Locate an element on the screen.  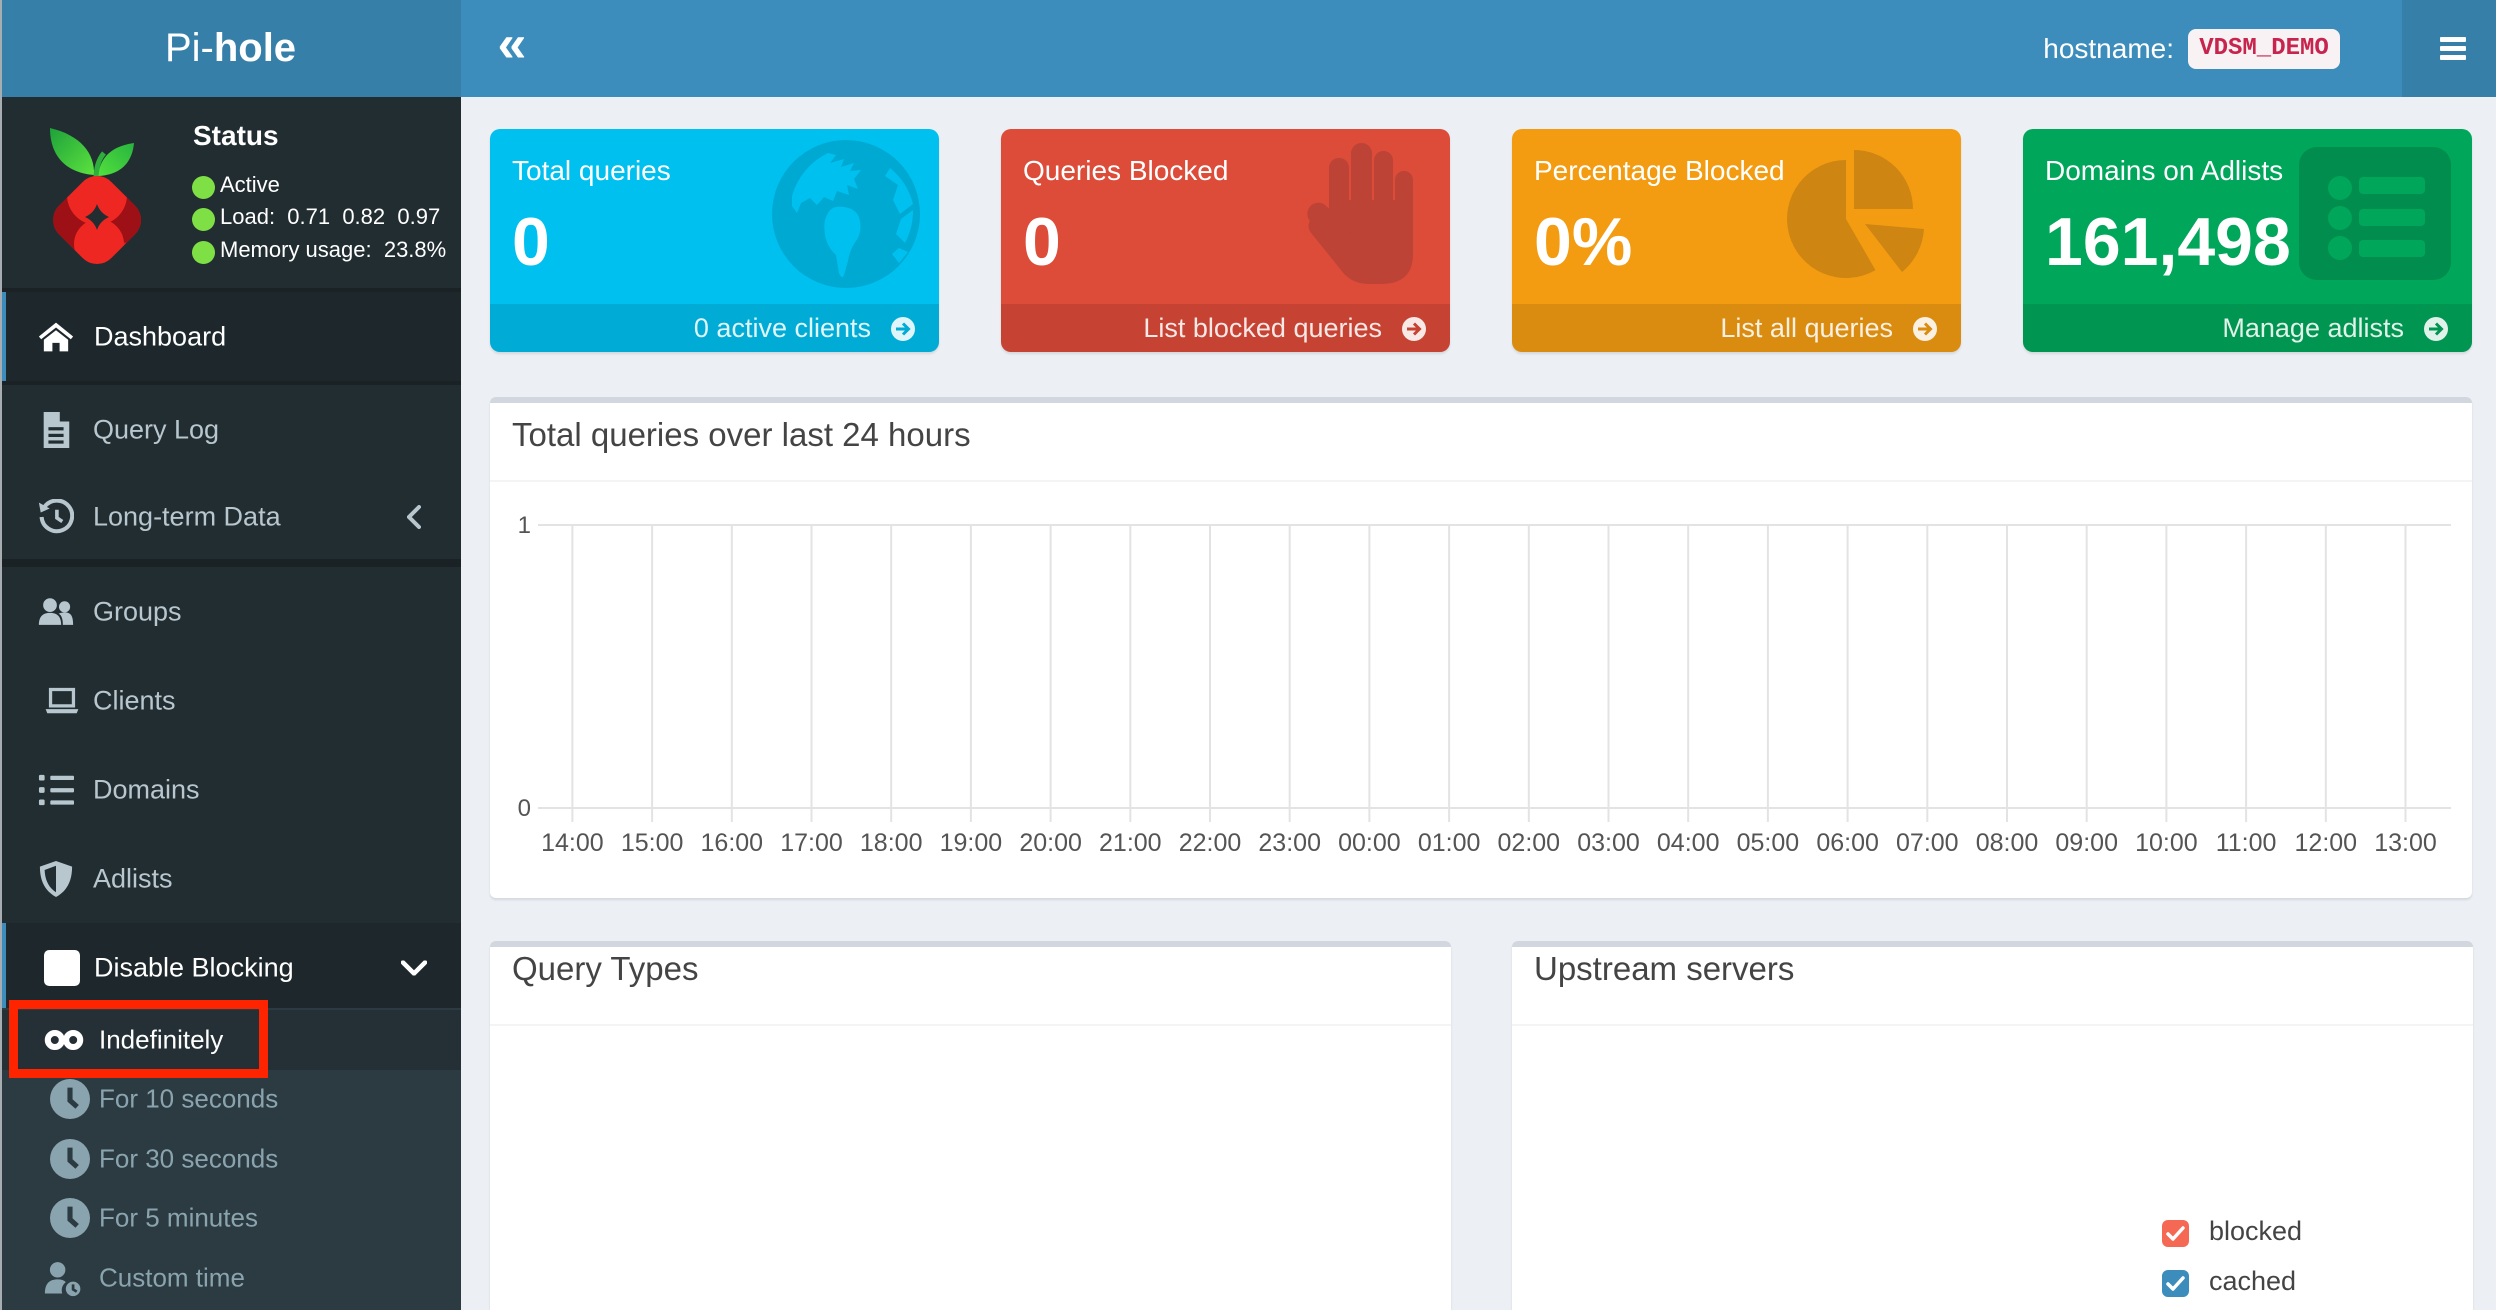
svg-text: 04:00 is located at coordinates (1688, 843).